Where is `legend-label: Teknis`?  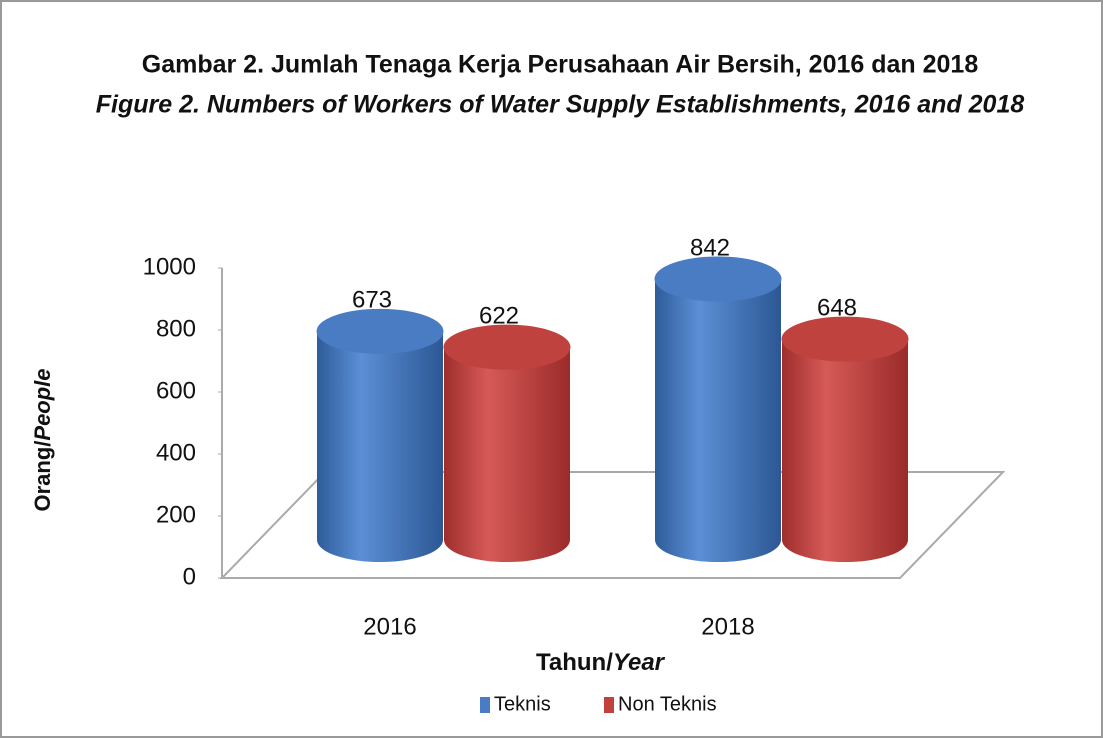 legend-label: Teknis is located at coordinates (522, 704).